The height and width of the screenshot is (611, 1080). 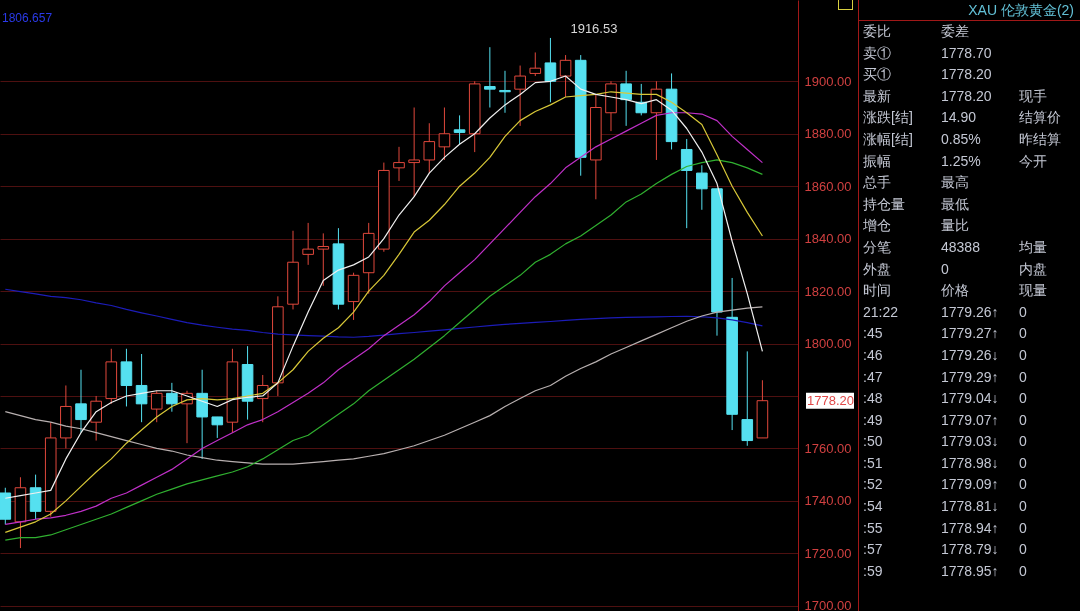 I want to click on y-tick-label: 1840.00, so click(x=828, y=239).